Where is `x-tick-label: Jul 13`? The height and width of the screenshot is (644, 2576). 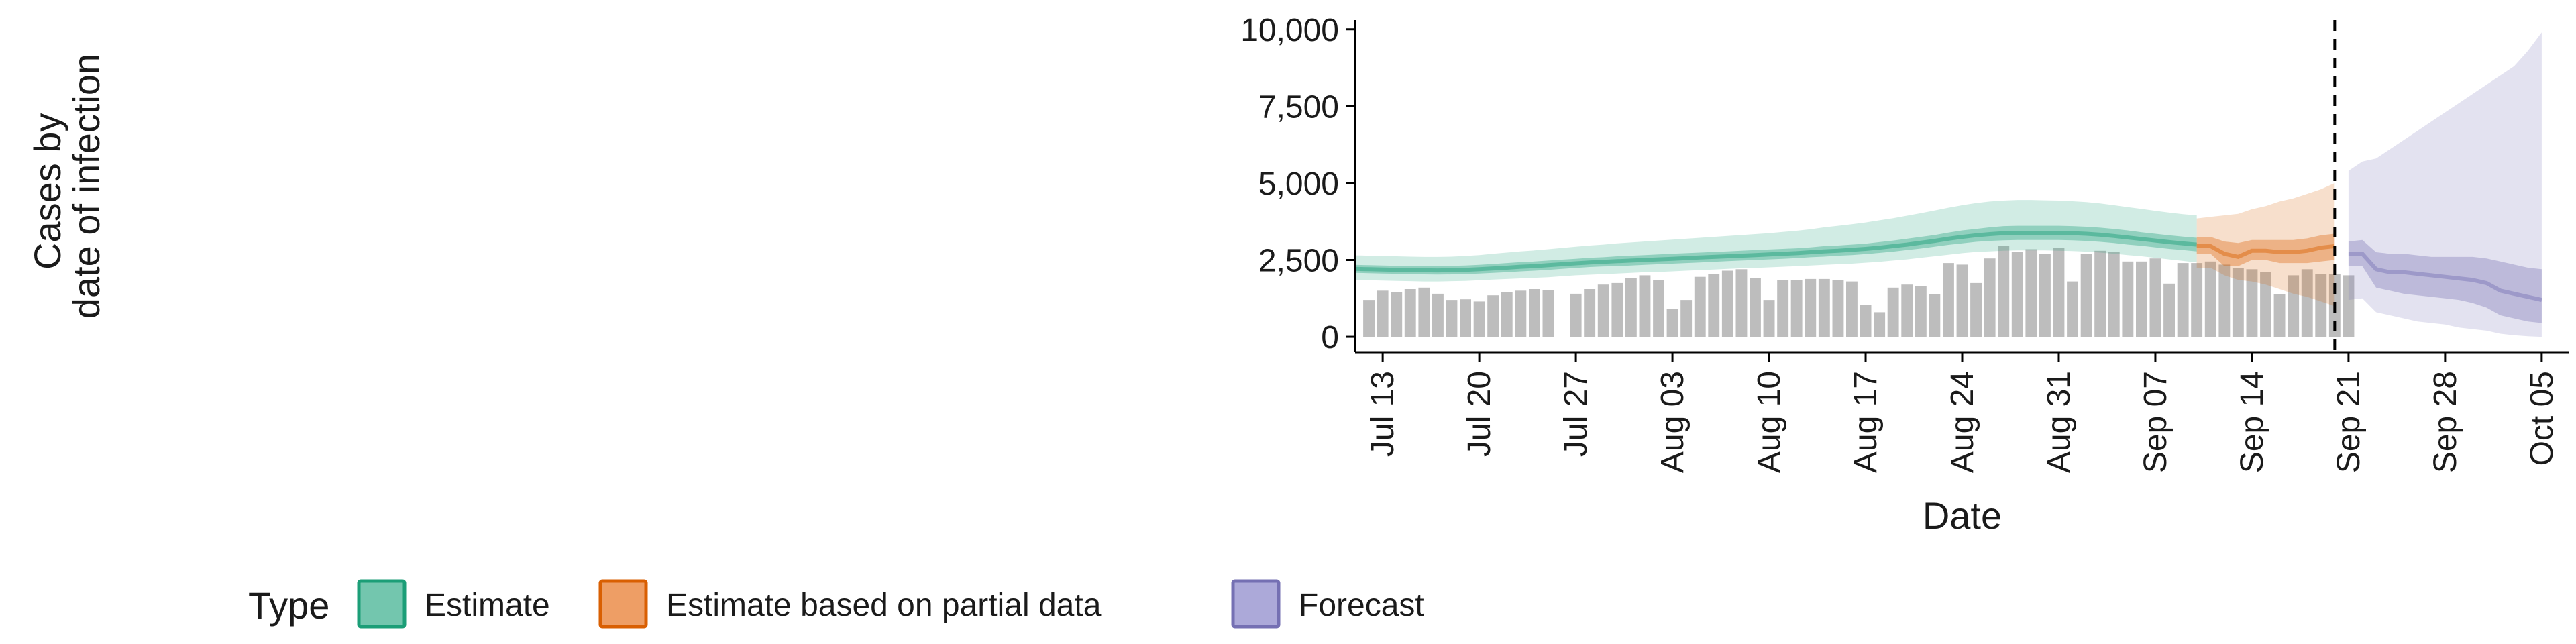
x-tick-label: Jul 13 is located at coordinates (1383, 414).